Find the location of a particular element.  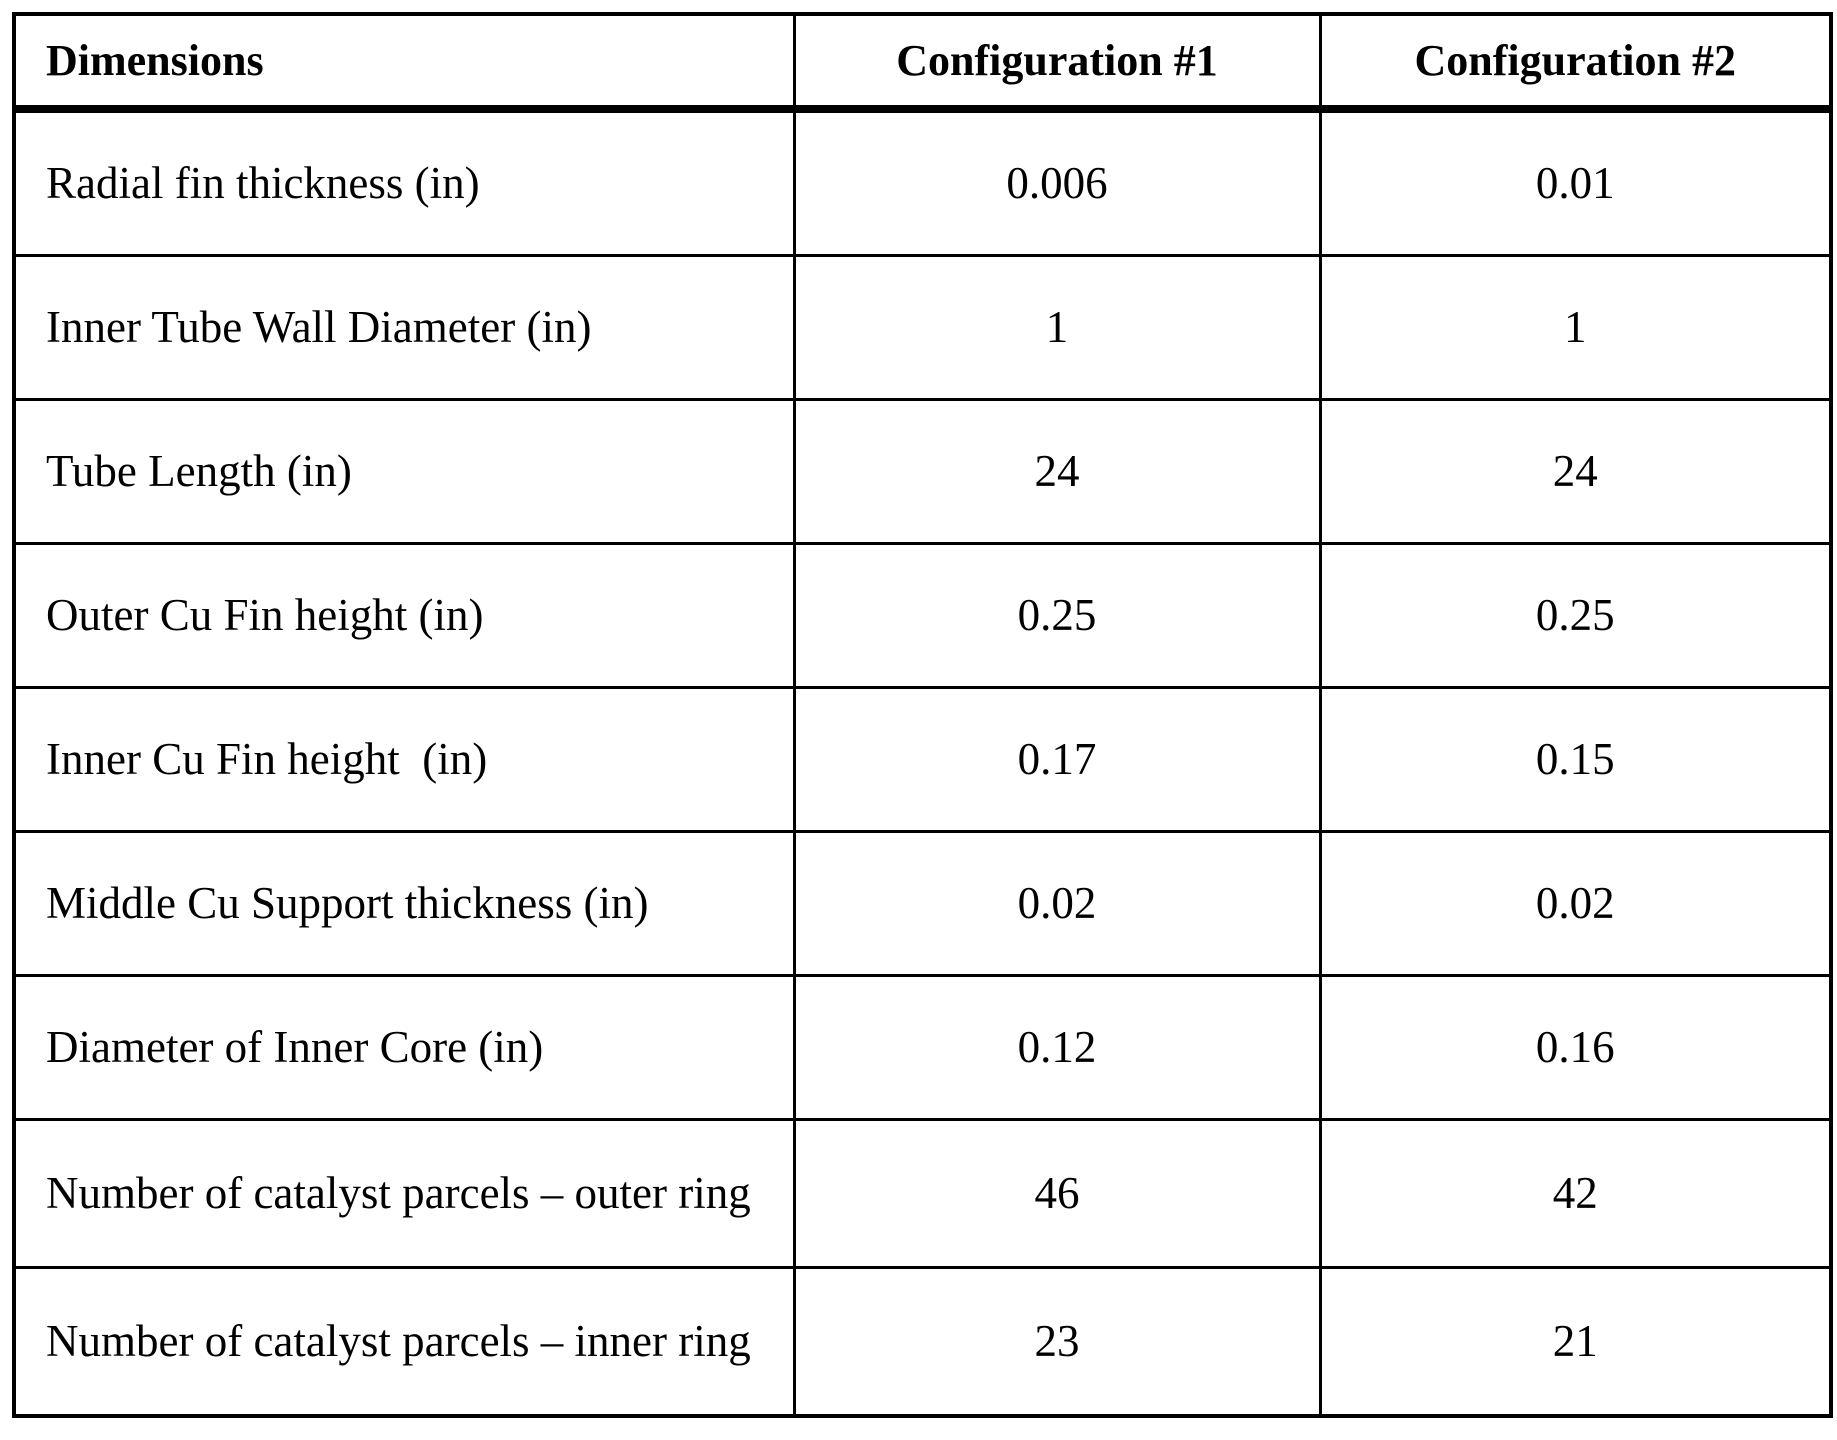

row-label: Radial fin thickness (in) is located at coordinates (404, 182).